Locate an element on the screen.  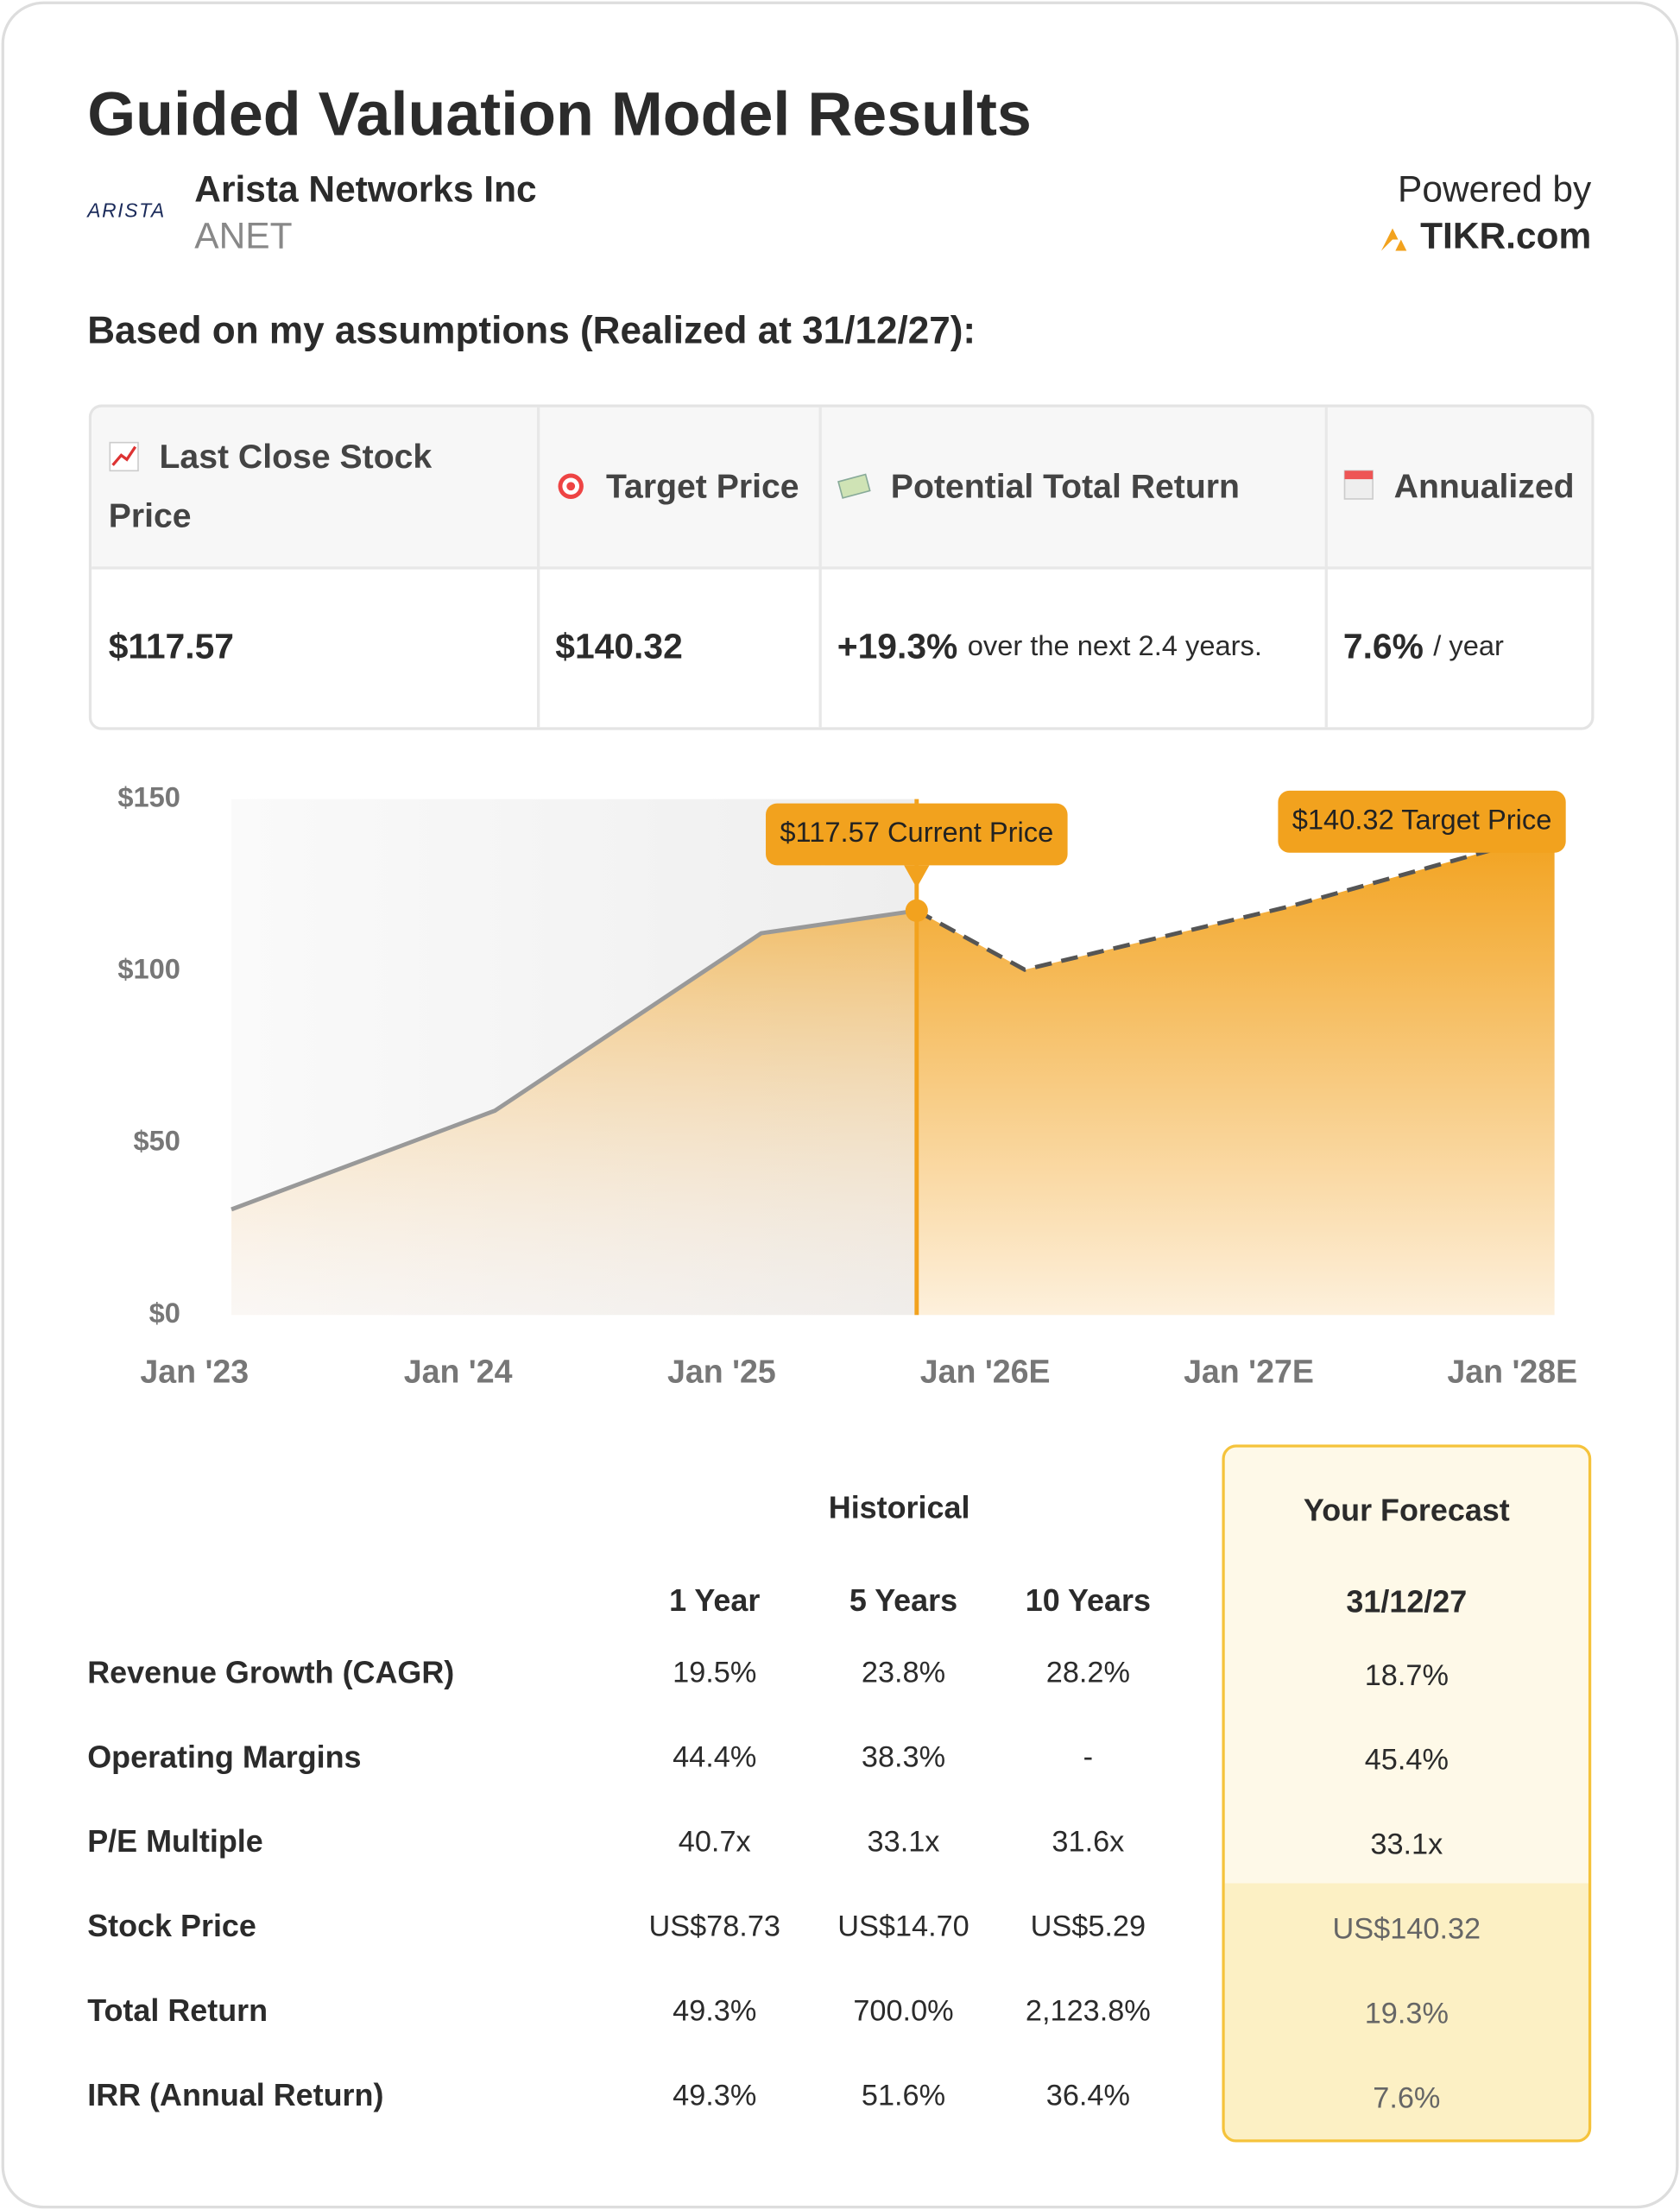
value-note: / year is located at coordinates (1468, 647).